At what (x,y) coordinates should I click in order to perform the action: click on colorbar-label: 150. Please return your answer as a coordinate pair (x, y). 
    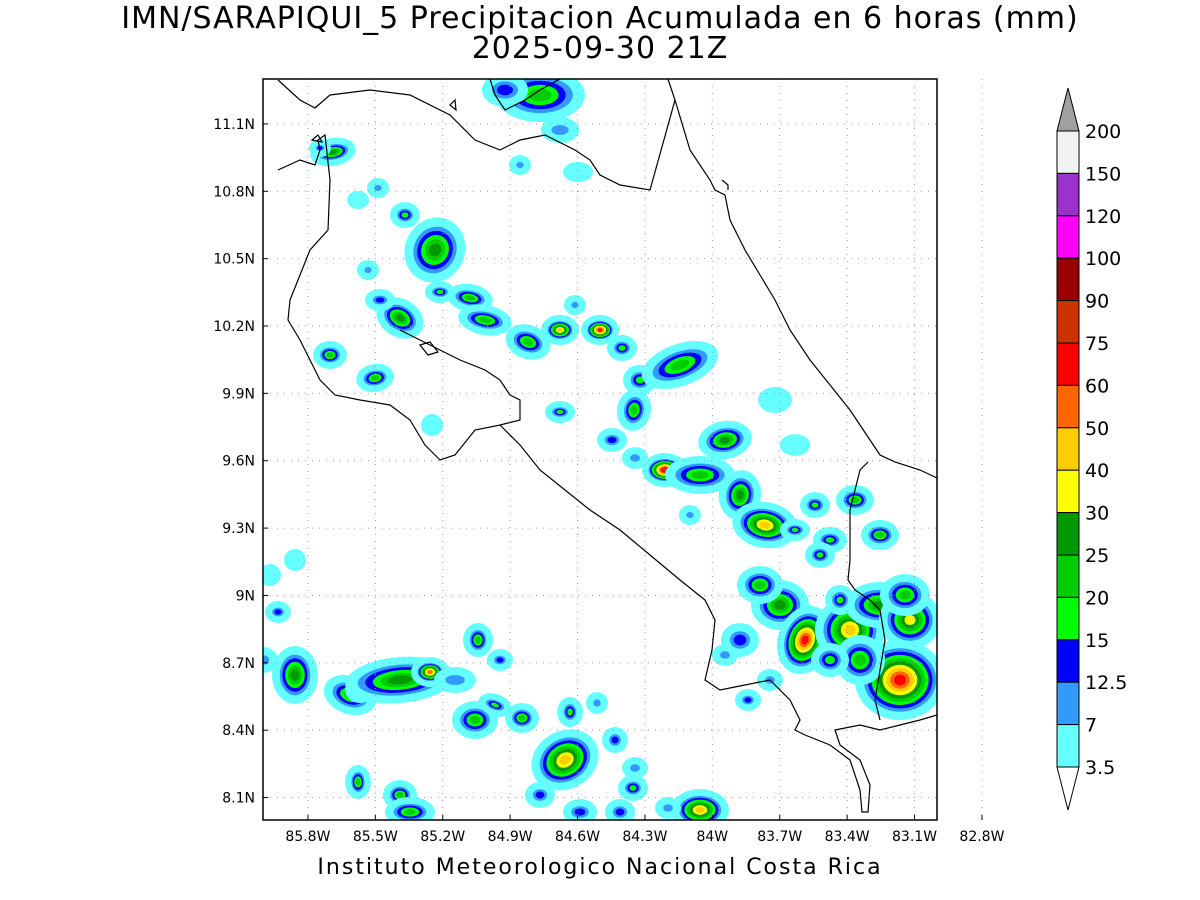
    Looking at the image, I should click on (1103, 174).